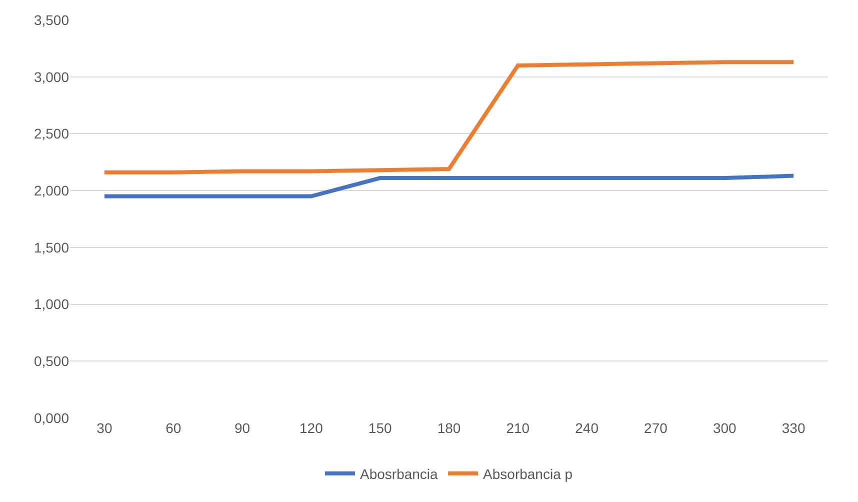  I want to click on x-tick-label: 120, so click(312, 428).